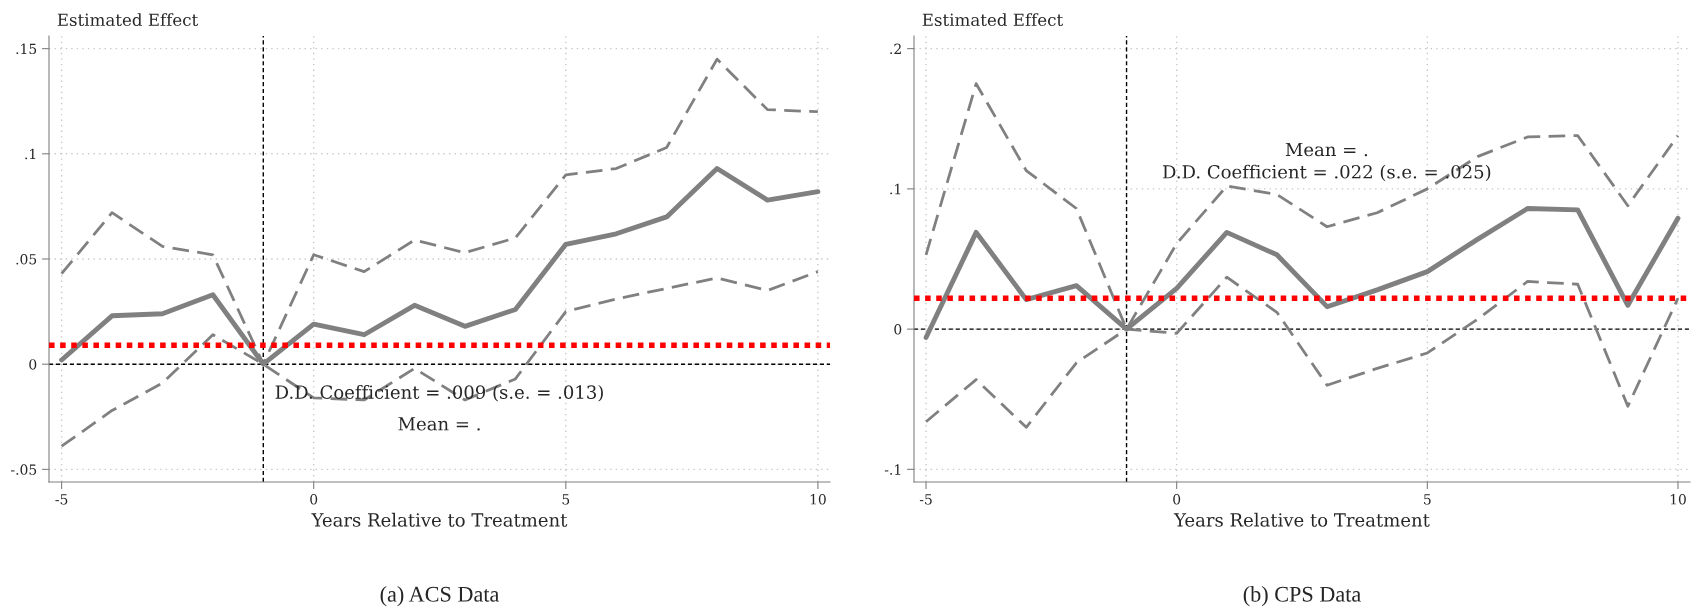 This screenshot has height=616, width=1699. Describe the element at coordinates (1326, 173) in the screenshot. I see `annotation: D.D. Coefficient = .022 (s.e. = .025)` at that location.